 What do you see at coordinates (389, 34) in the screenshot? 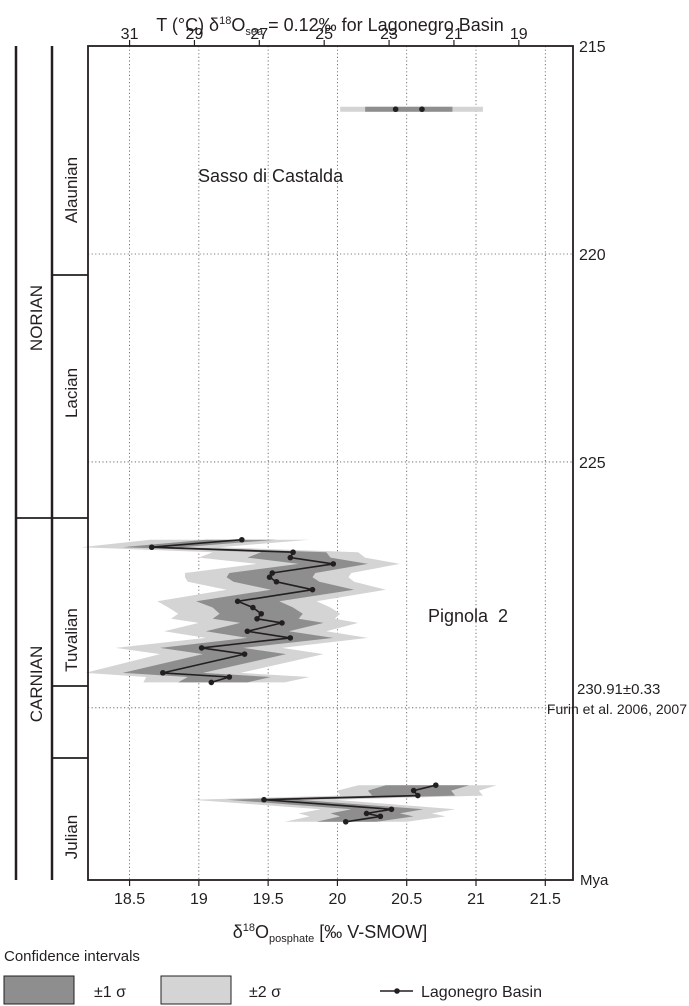
I see `top-tick-label: 23` at bounding box center [389, 34].